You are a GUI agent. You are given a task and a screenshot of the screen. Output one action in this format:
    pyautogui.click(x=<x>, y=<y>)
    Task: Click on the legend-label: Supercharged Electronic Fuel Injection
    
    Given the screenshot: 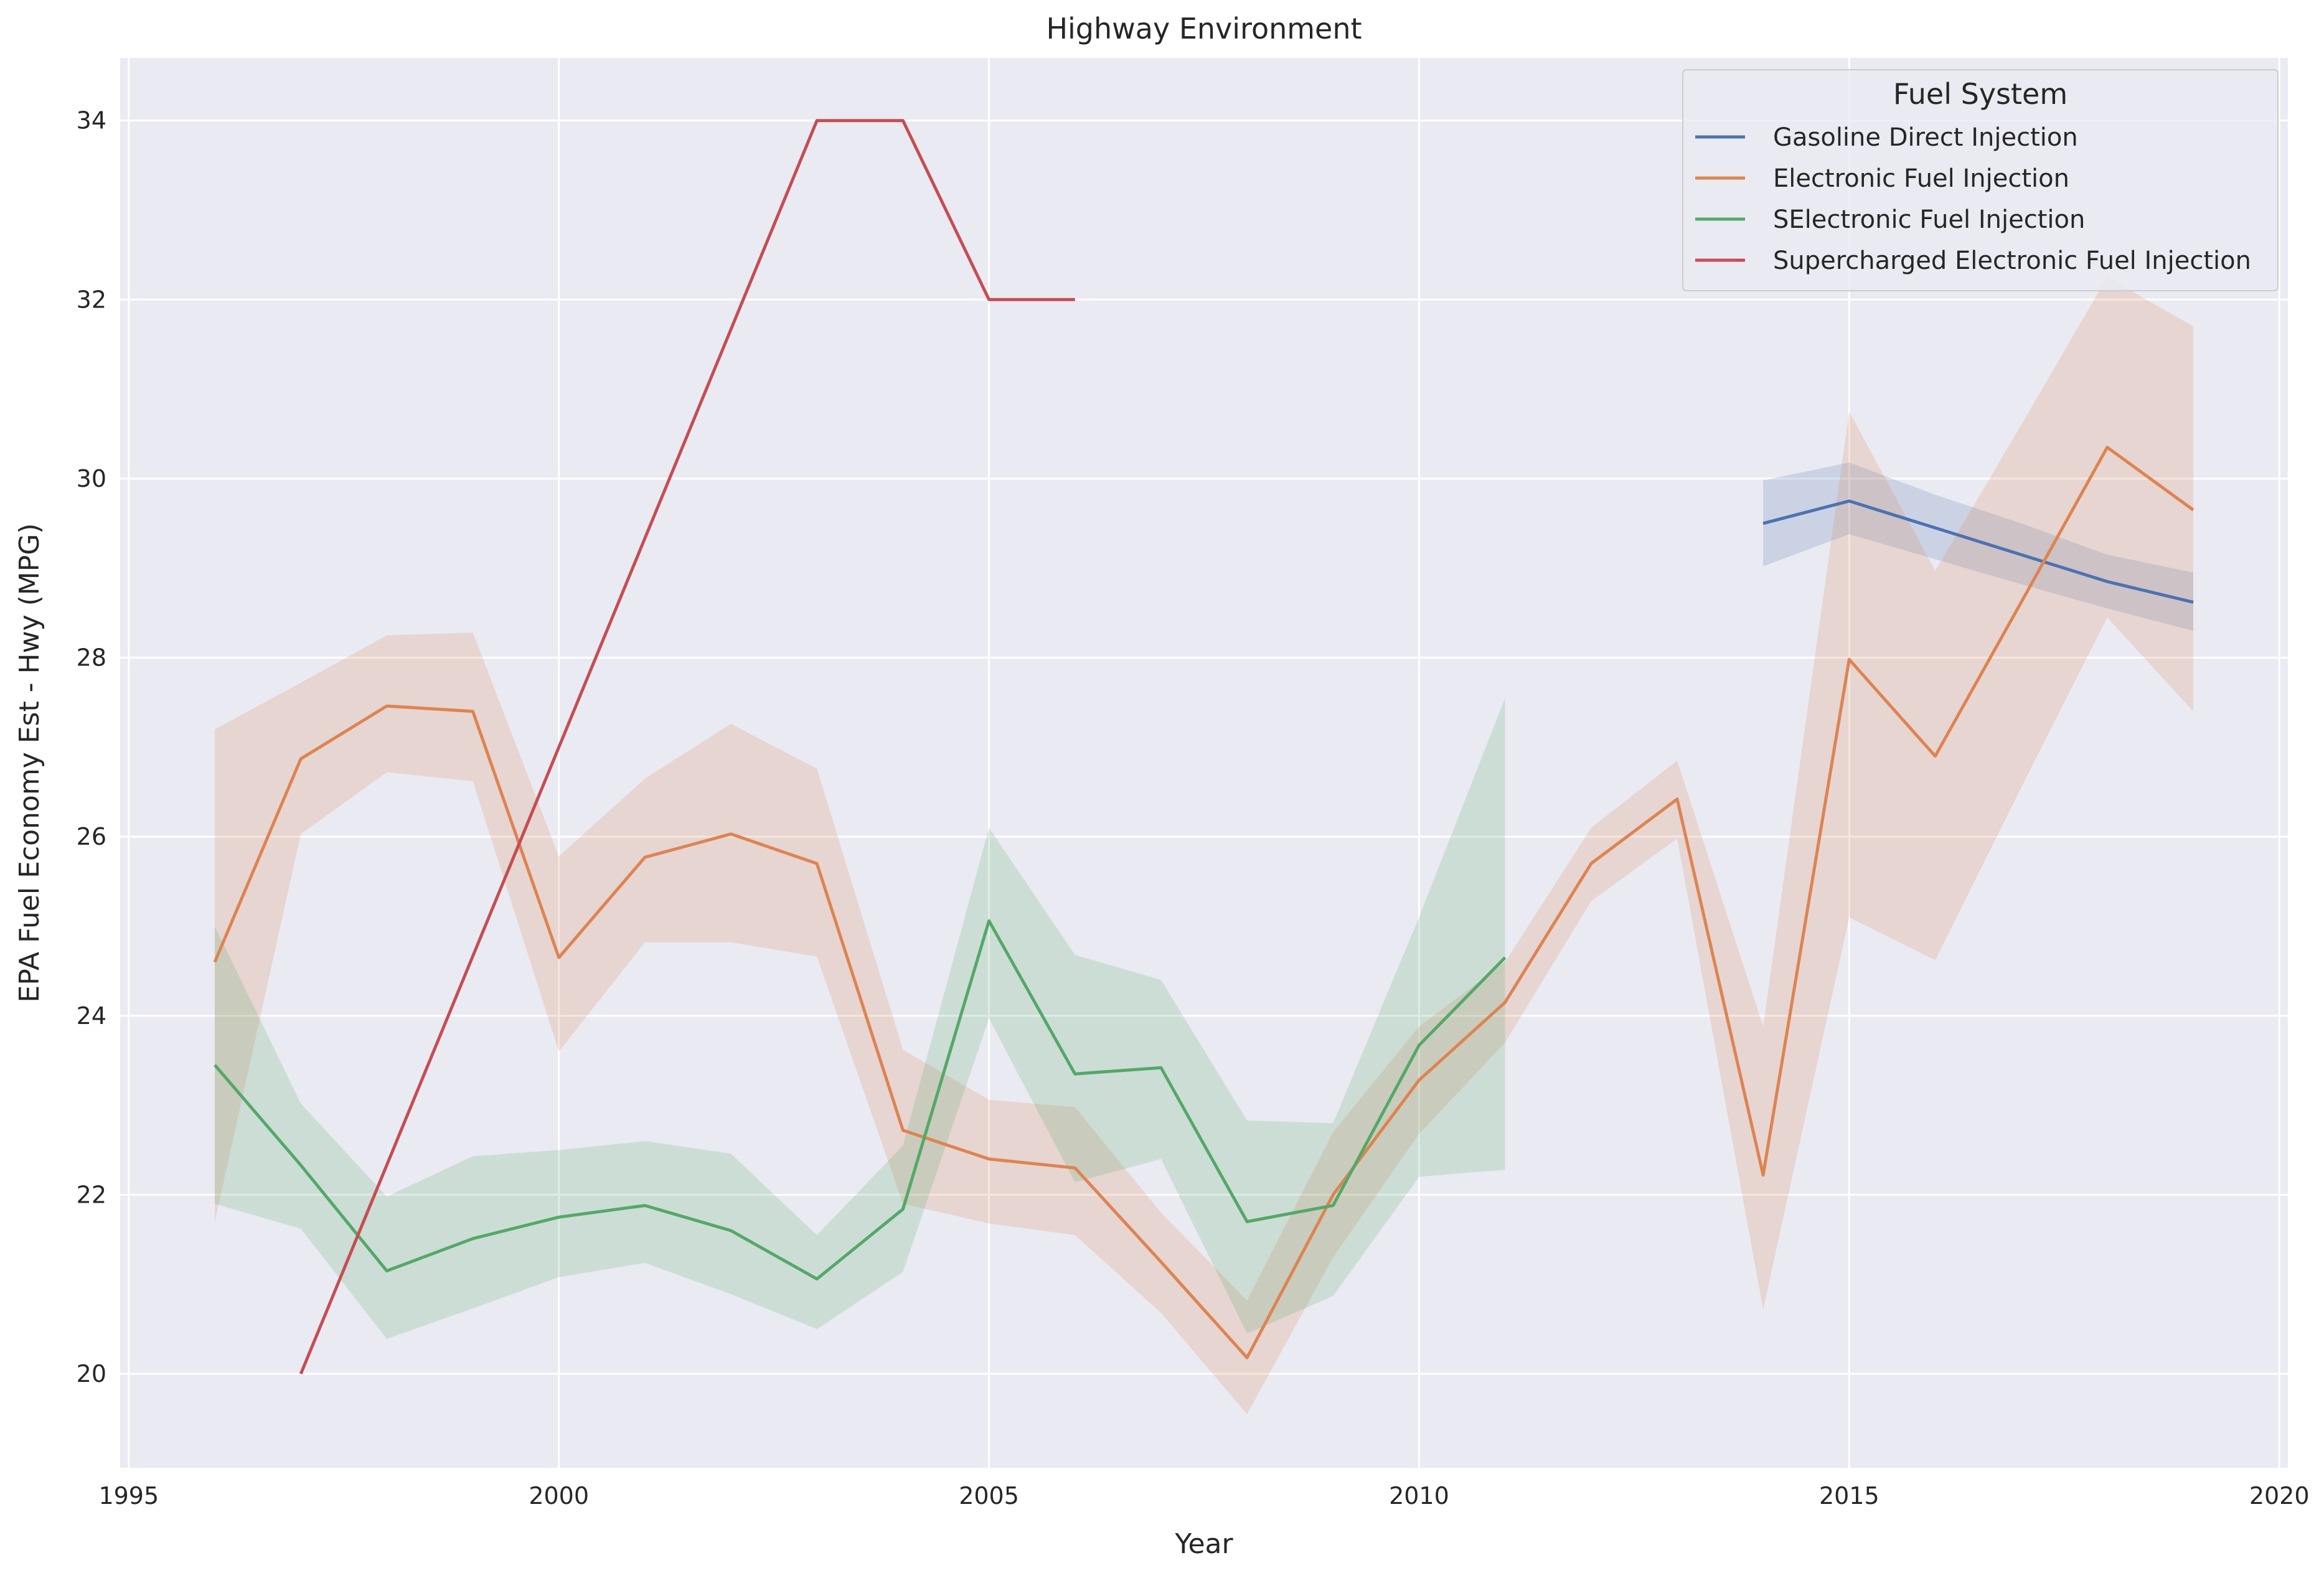 What is the action you would take?
    pyautogui.click(x=2012, y=261)
    